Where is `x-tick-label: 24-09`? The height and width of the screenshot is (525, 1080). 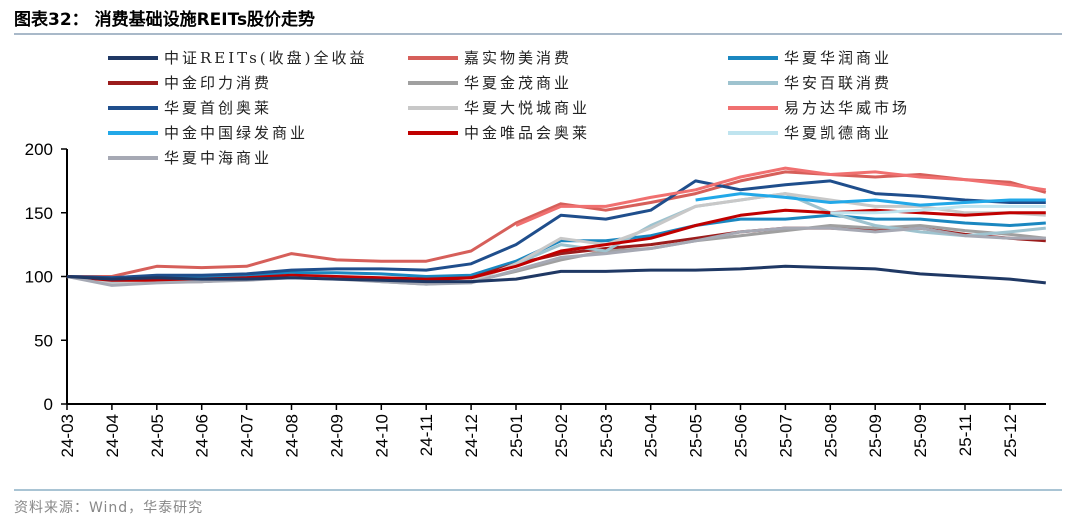 x-tick-label: 24-09 is located at coordinates (336, 435).